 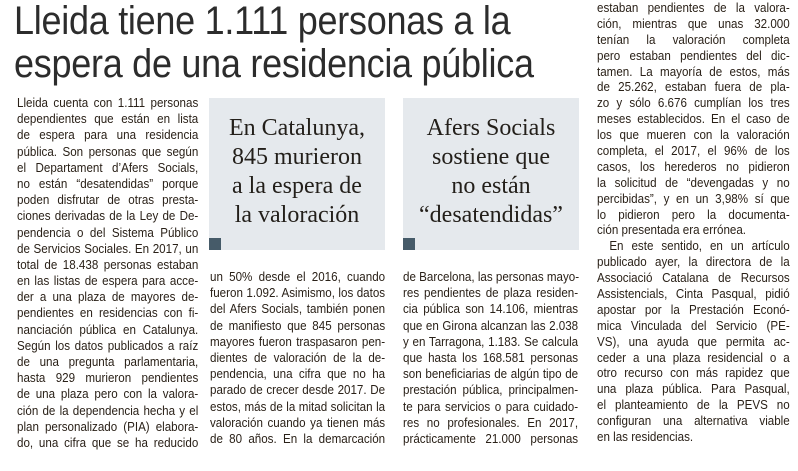 What do you see at coordinates (693, 39) in the screenshot?
I see `article-text-line: tenían la valoración completa` at bounding box center [693, 39].